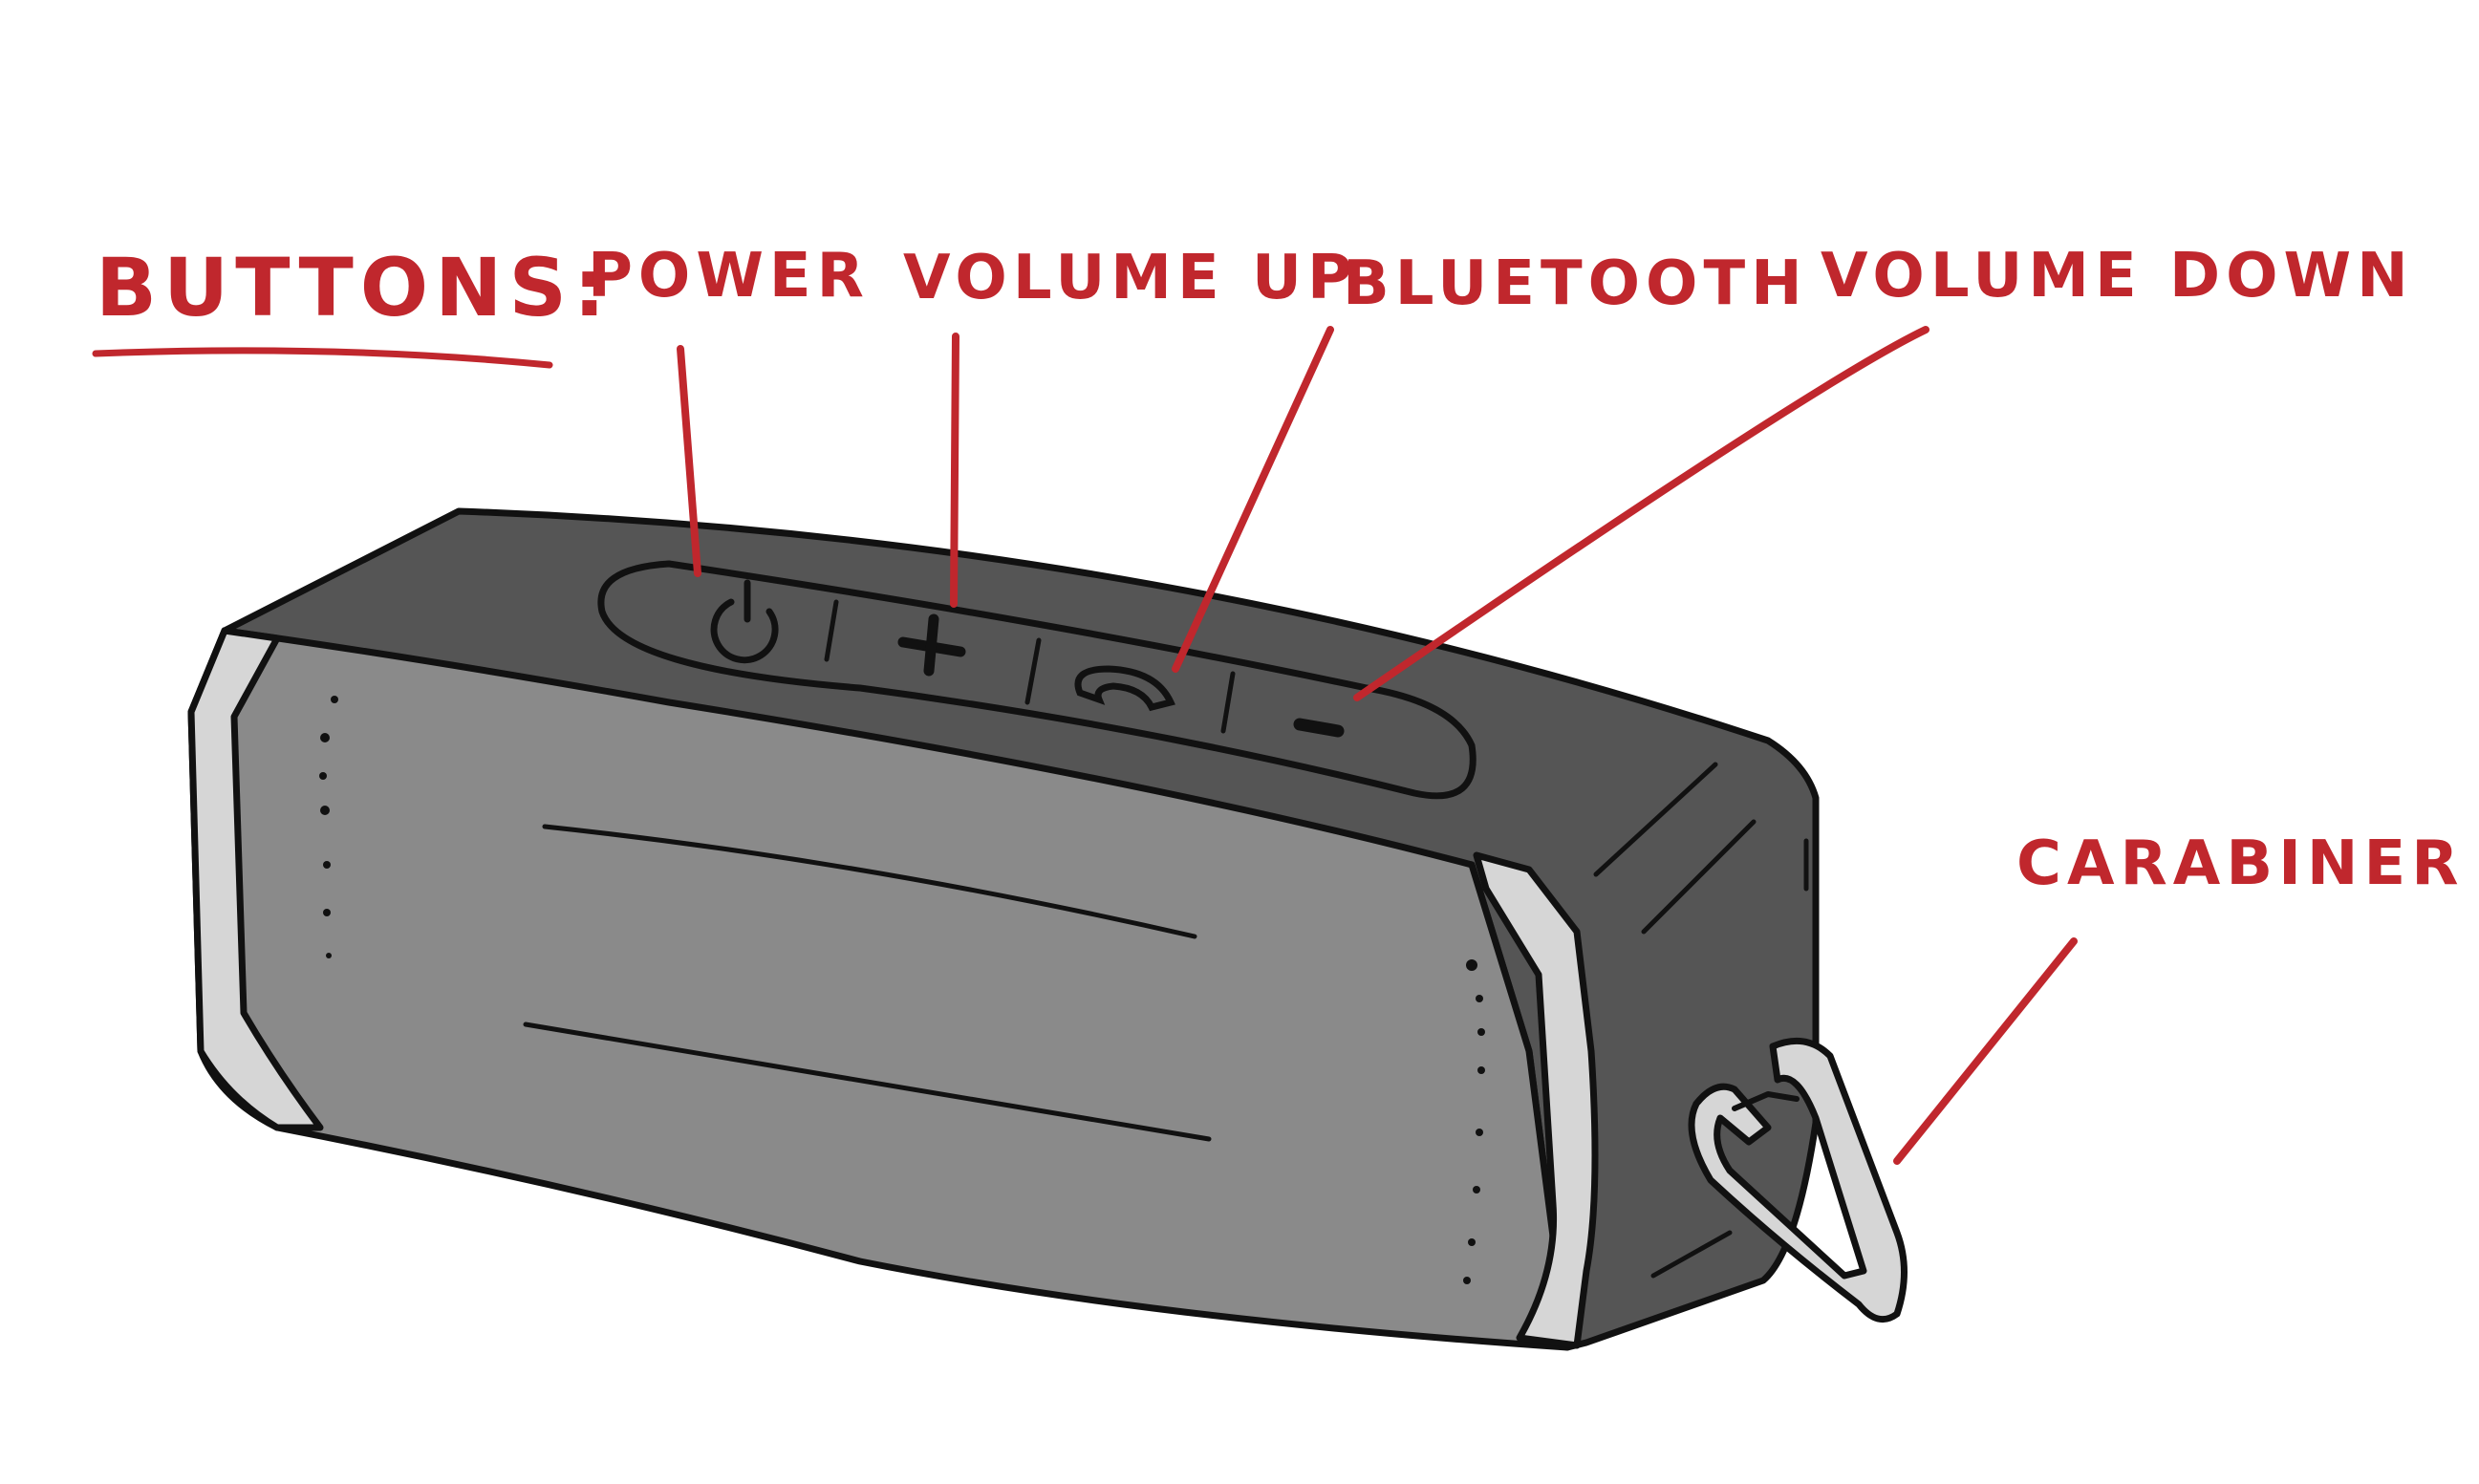 The image size is (2479, 1484). What do you see at coordinates (744, 622) in the screenshot?
I see `power-icon` at bounding box center [744, 622].